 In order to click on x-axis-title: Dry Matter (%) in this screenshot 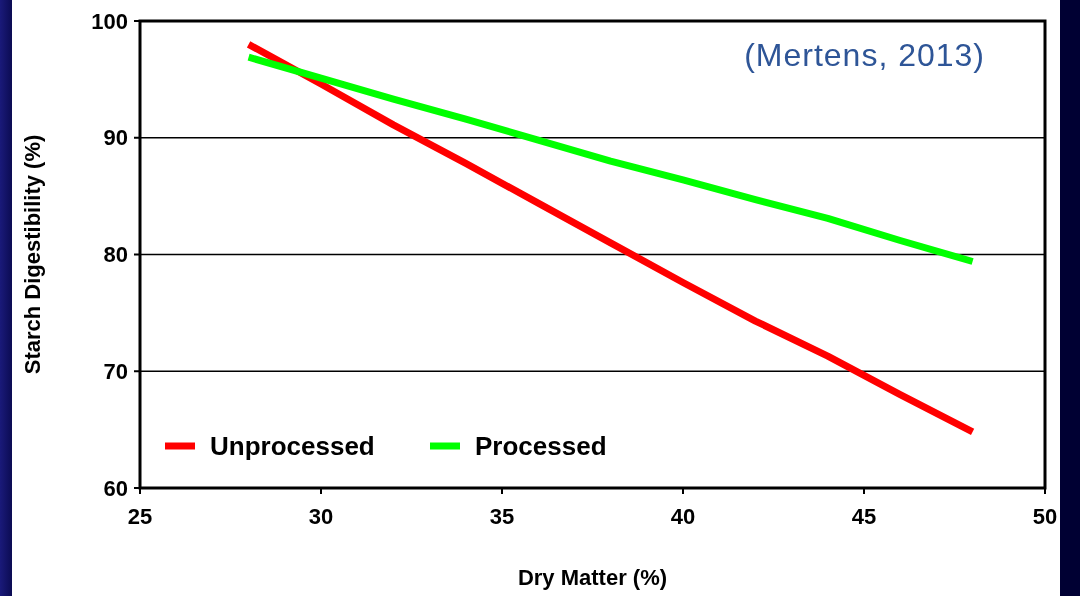, I will do `click(592, 577)`.